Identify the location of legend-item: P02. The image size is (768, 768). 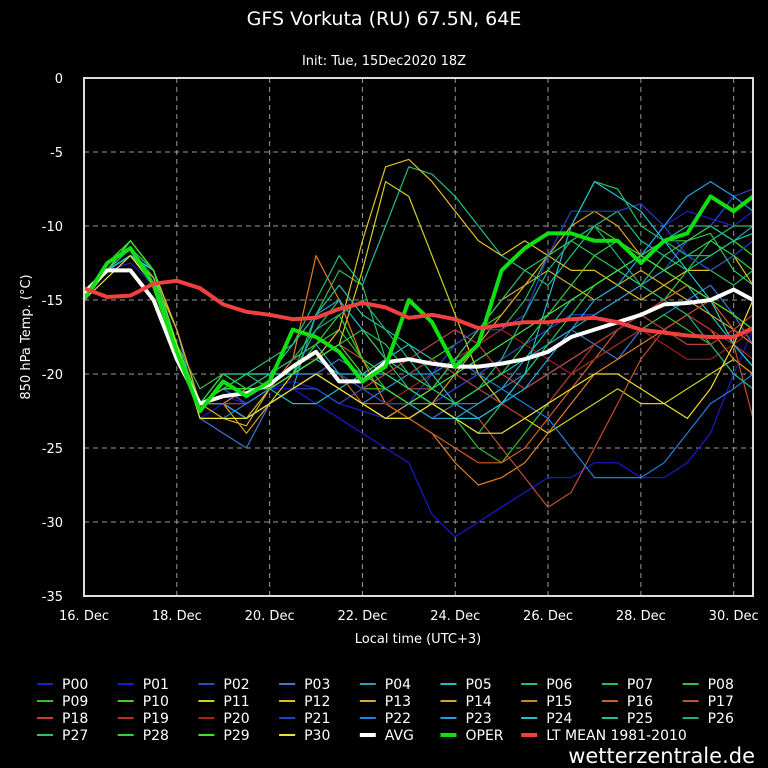
(224, 685).